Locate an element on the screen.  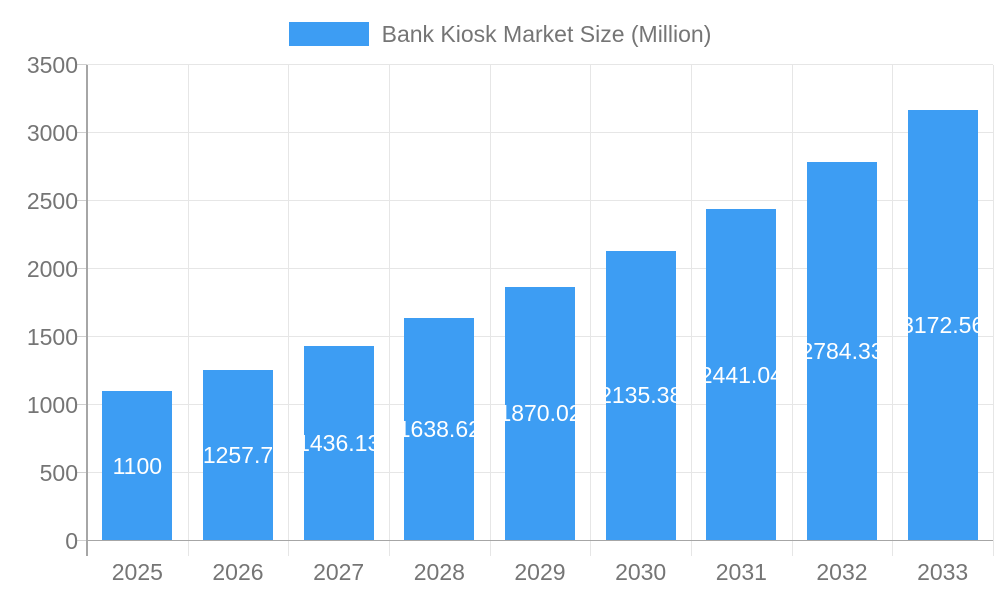
bar: 1870.02 is located at coordinates (540, 413).